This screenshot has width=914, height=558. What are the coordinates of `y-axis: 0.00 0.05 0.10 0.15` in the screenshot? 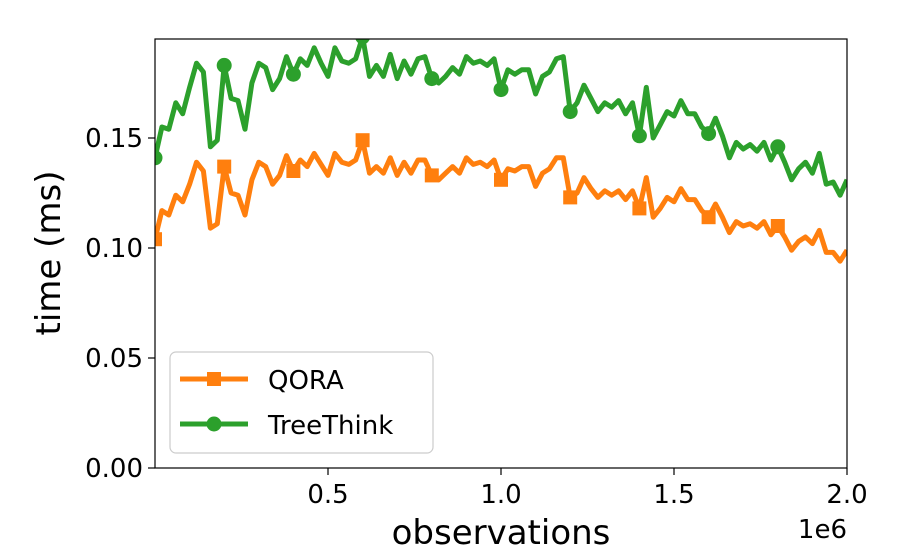 It's located at (120, 304).